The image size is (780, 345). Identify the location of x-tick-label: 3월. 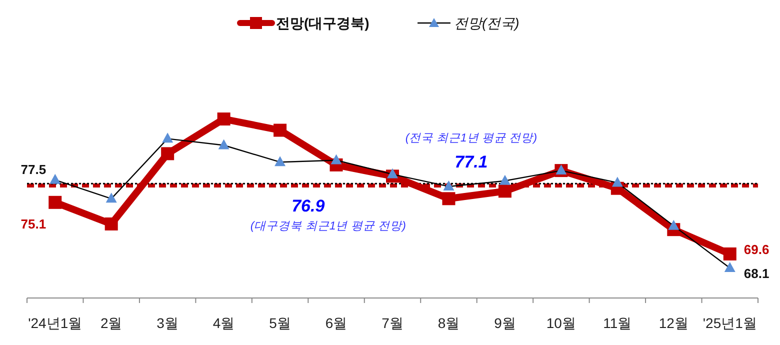
(167, 323).